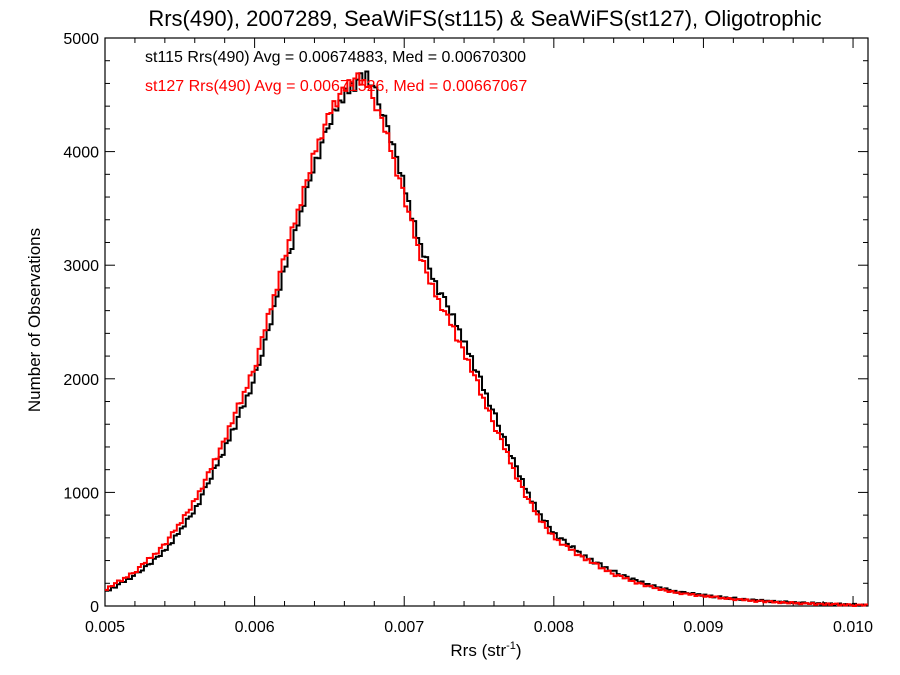  What do you see at coordinates (94, 607) in the screenshot?
I see `y-tick-label: 0` at bounding box center [94, 607].